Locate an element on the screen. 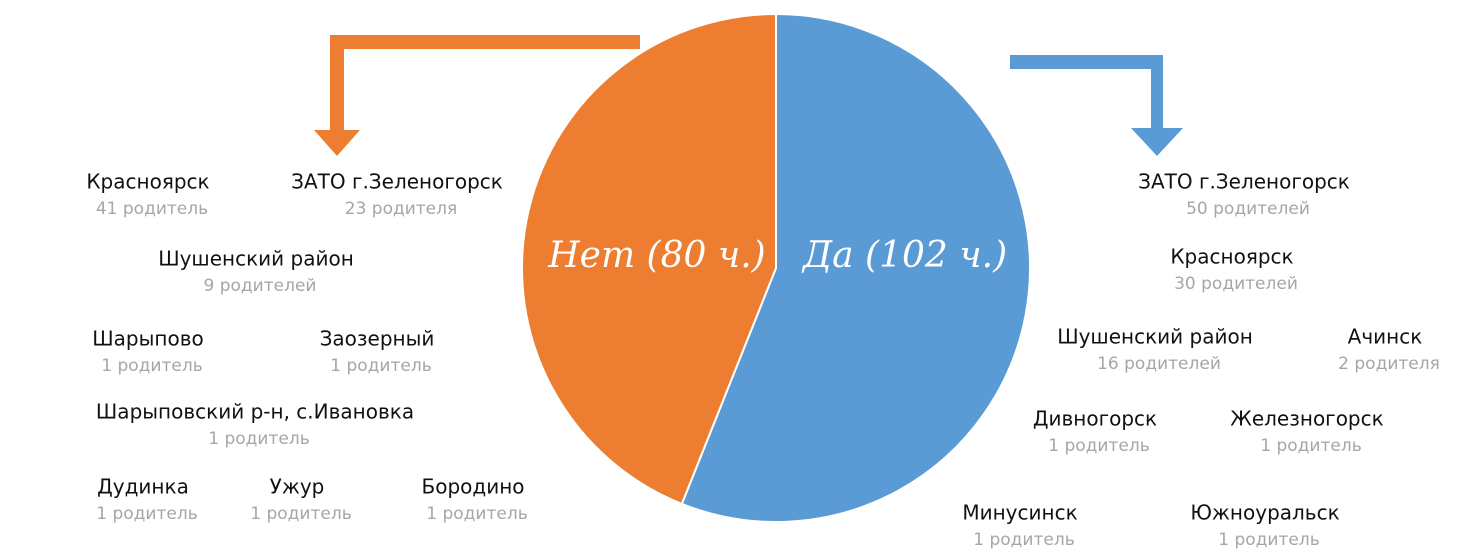 This screenshot has height=549, width=1462. city-name: Железногорск is located at coordinates (1306, 419).